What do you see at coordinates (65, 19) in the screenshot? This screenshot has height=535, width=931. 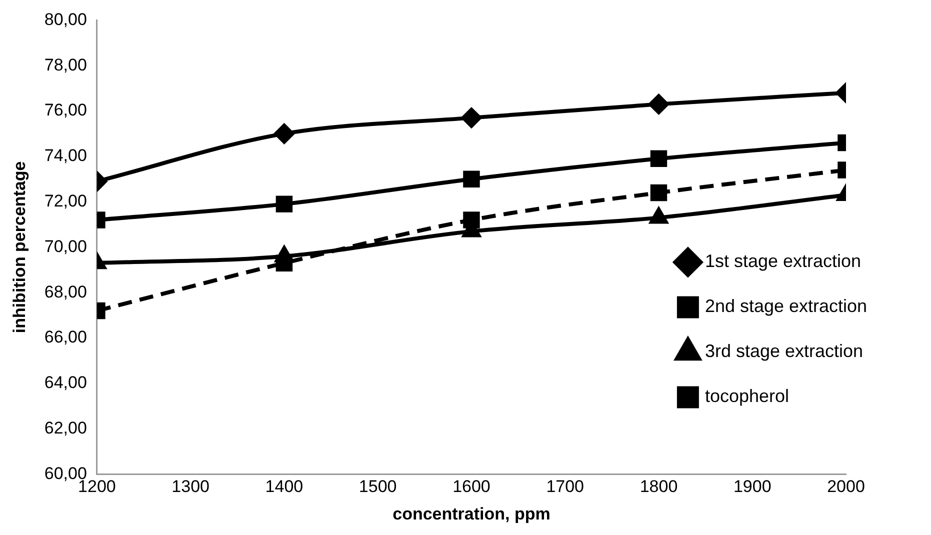 I see `y-tick-label: 80,00` at bounding box center [65, 19].